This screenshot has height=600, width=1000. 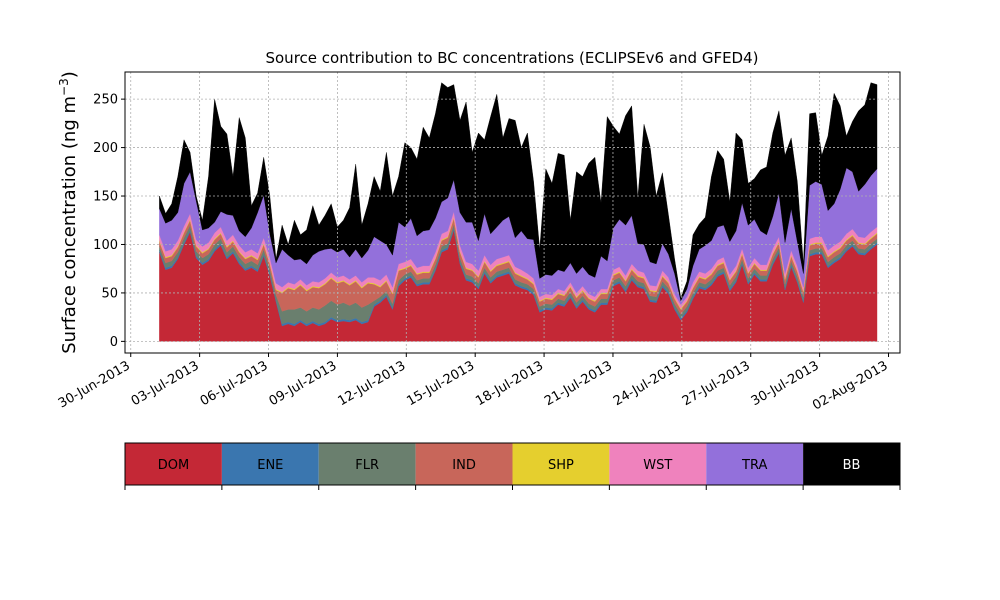 I want to click on legend-label-ind: IND, so click(x=464, y=465).